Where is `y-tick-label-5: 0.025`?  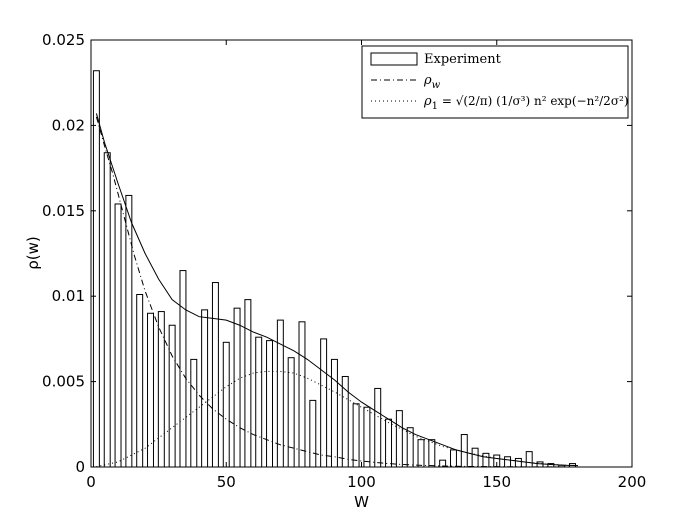 y-tick-label-5: 0.025 is located at coordinates (63, 40).